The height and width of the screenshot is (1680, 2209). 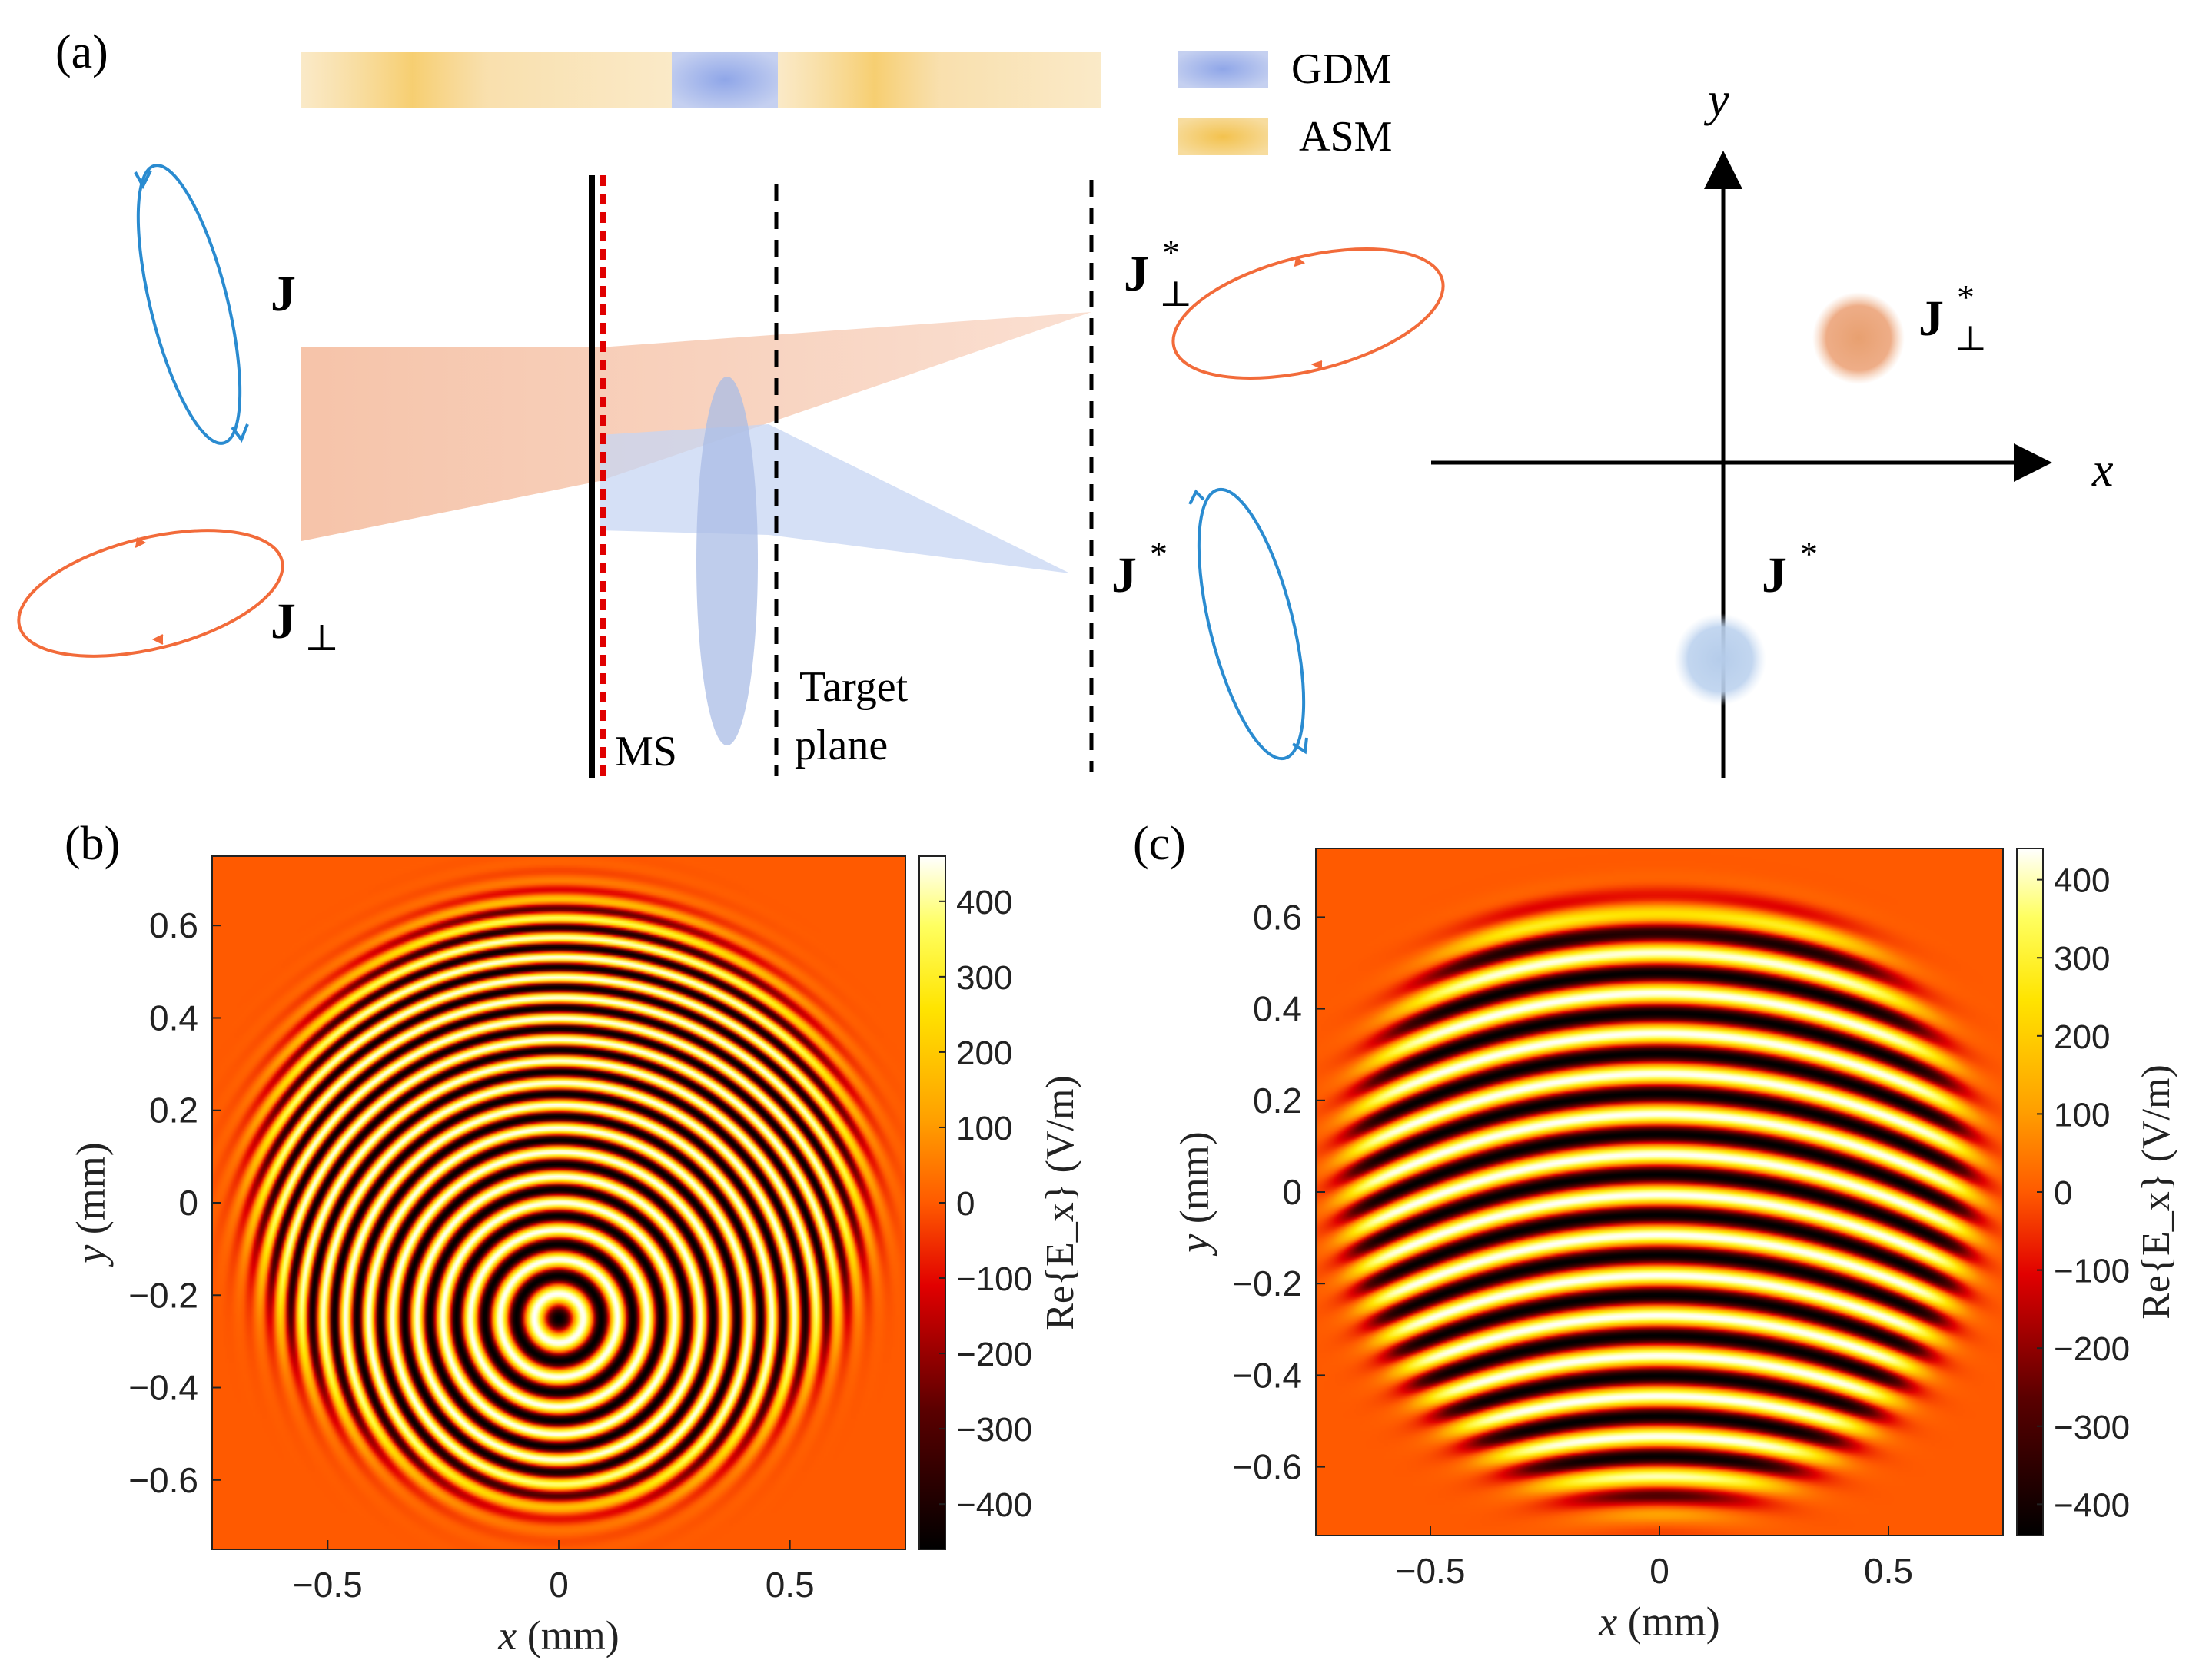 What do you see at coordinates (1223, 69) in the screenshot?
I see `legend-gdm-swatch` at bounding box center [1223, 69].